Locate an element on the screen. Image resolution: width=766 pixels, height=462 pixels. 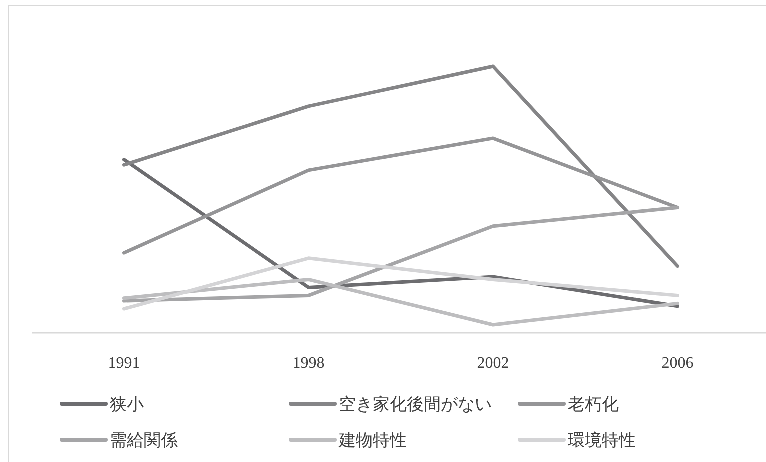
x-tick-label: 2006 is located at coordinates (678, 363).